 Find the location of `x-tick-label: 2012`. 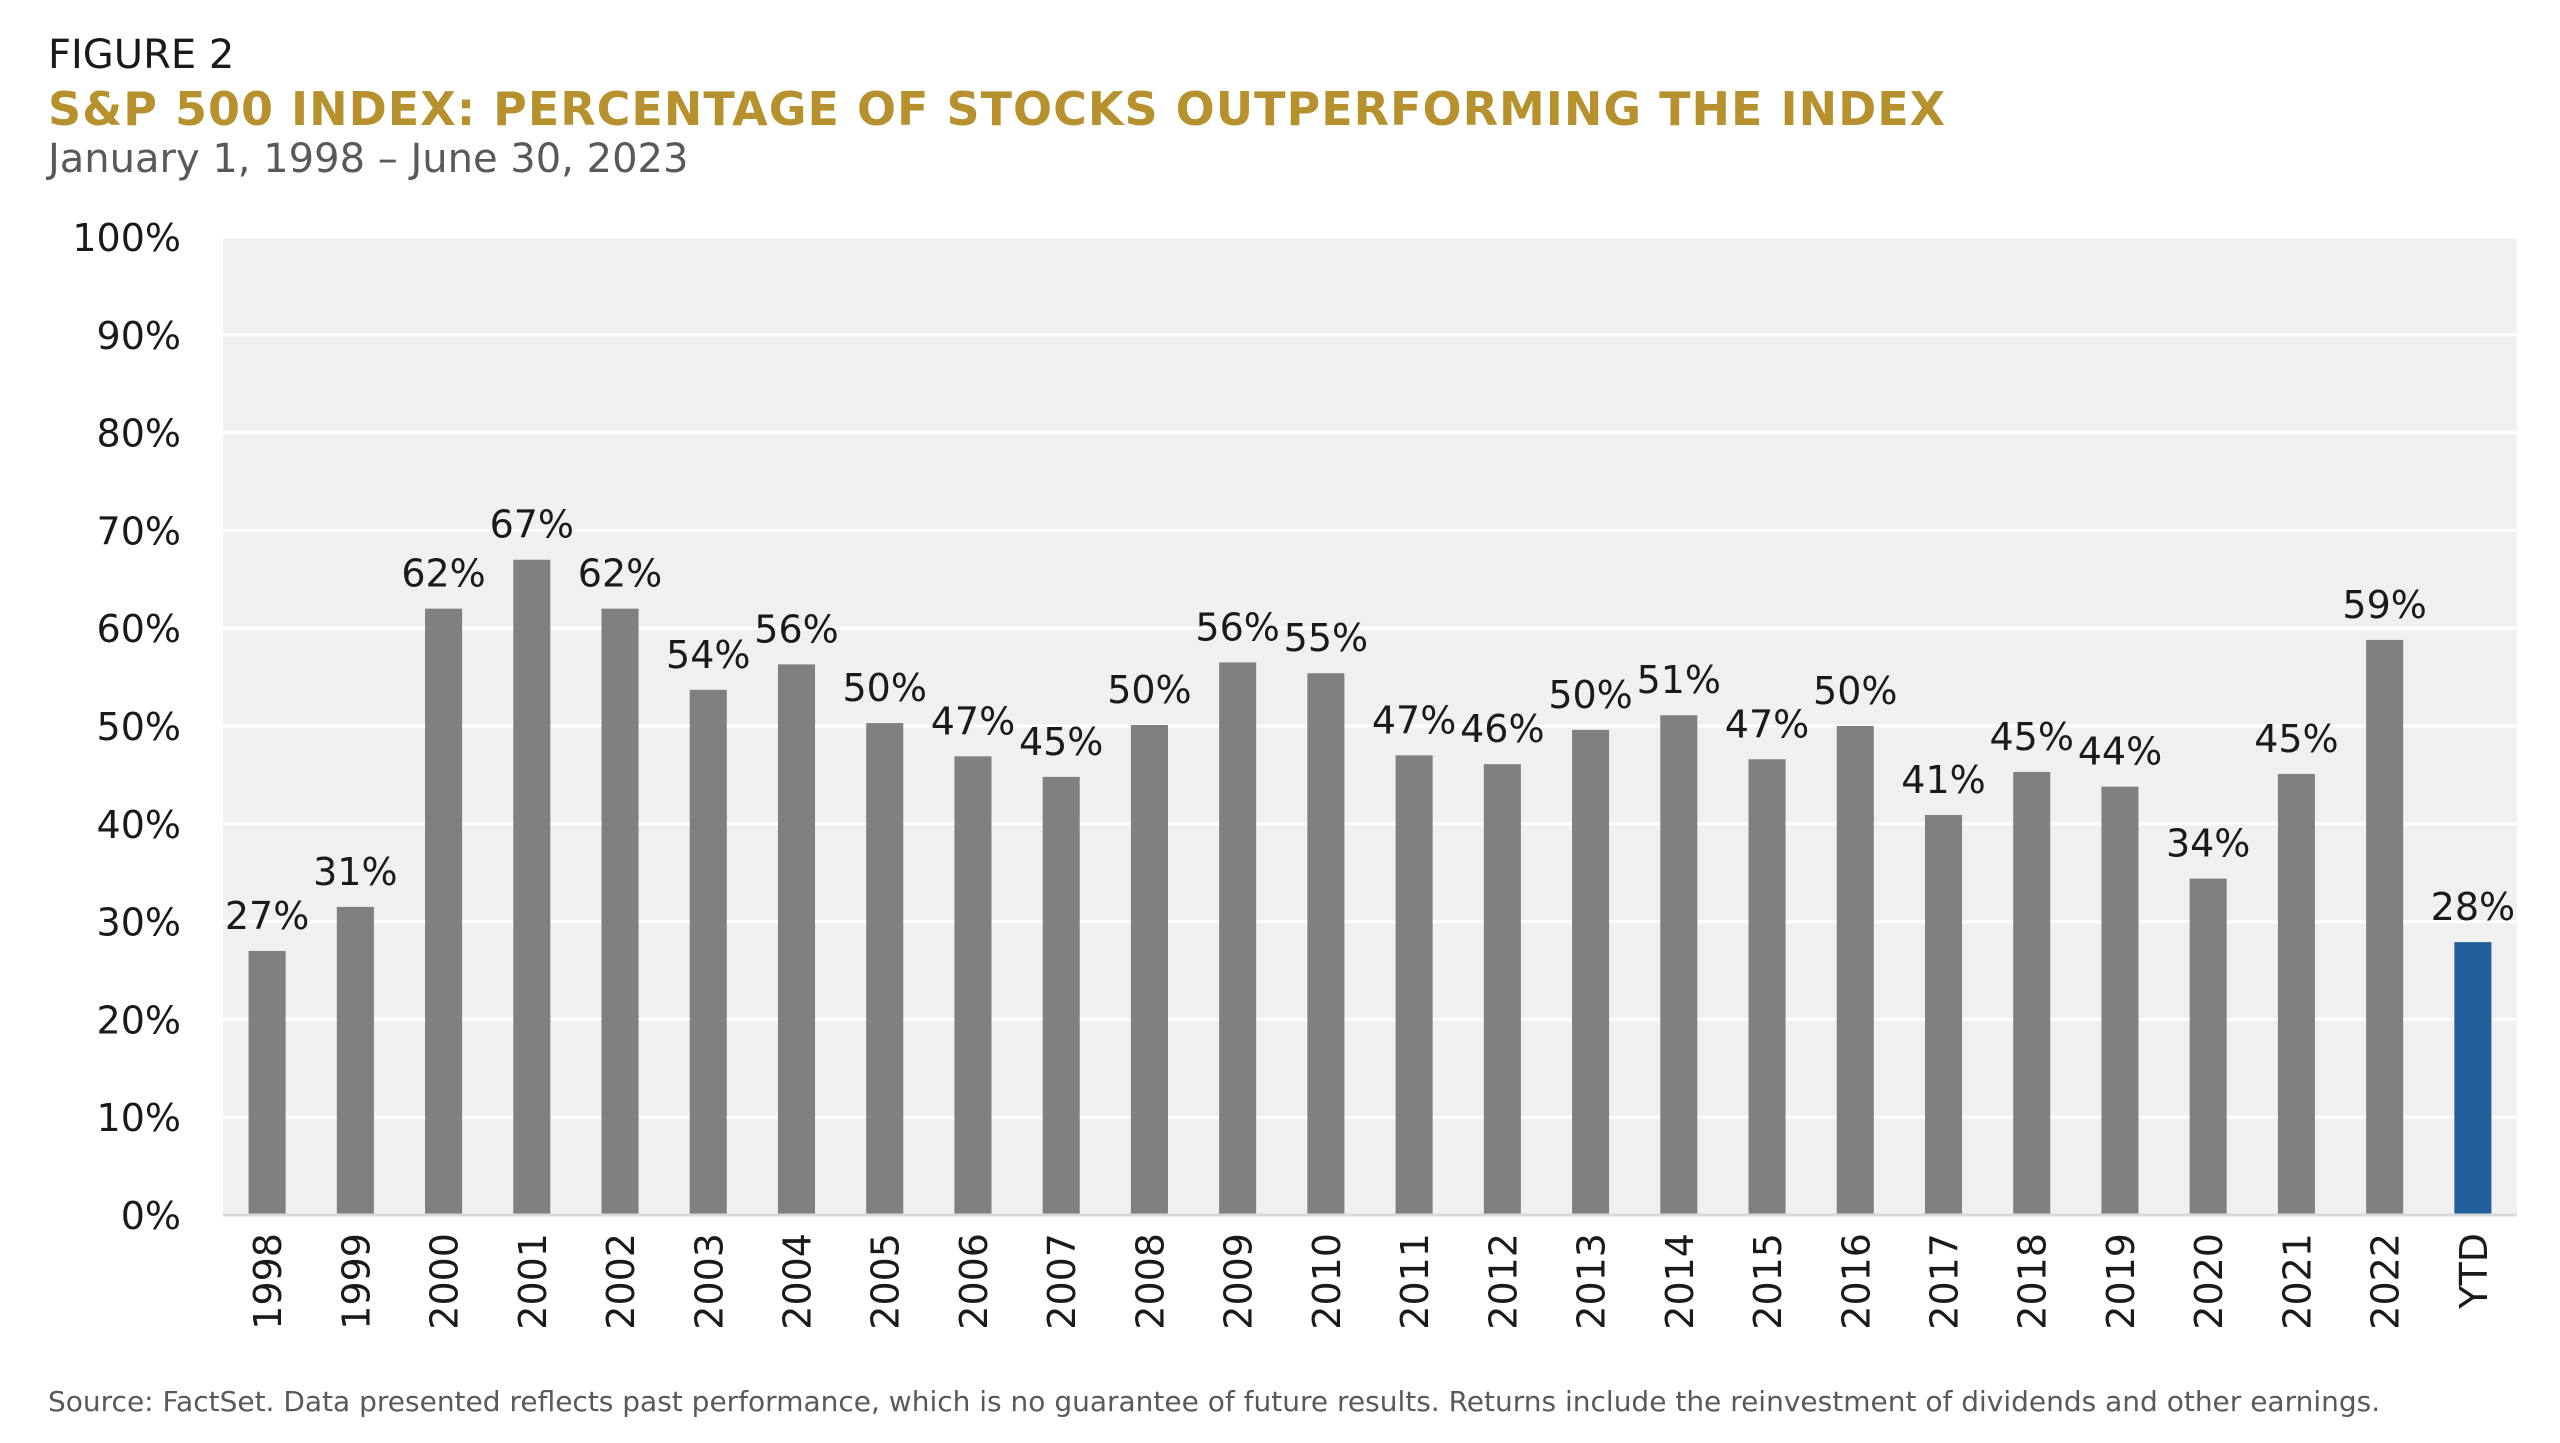

x-tick-label: 2012 is located at coordinates (1503, 1281).